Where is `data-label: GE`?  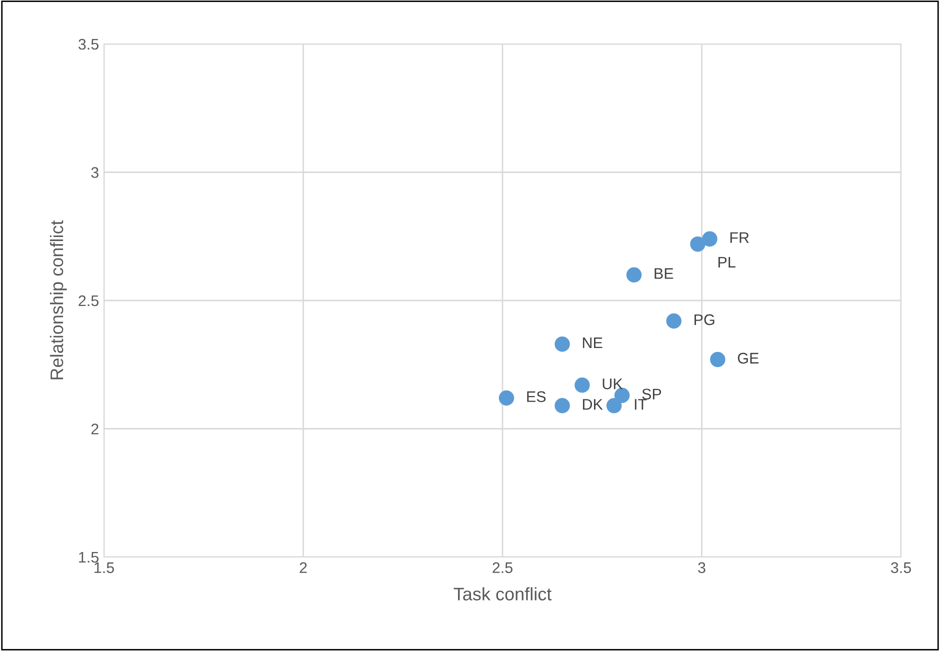 data-label: GE is located at coordinates (748, 358).